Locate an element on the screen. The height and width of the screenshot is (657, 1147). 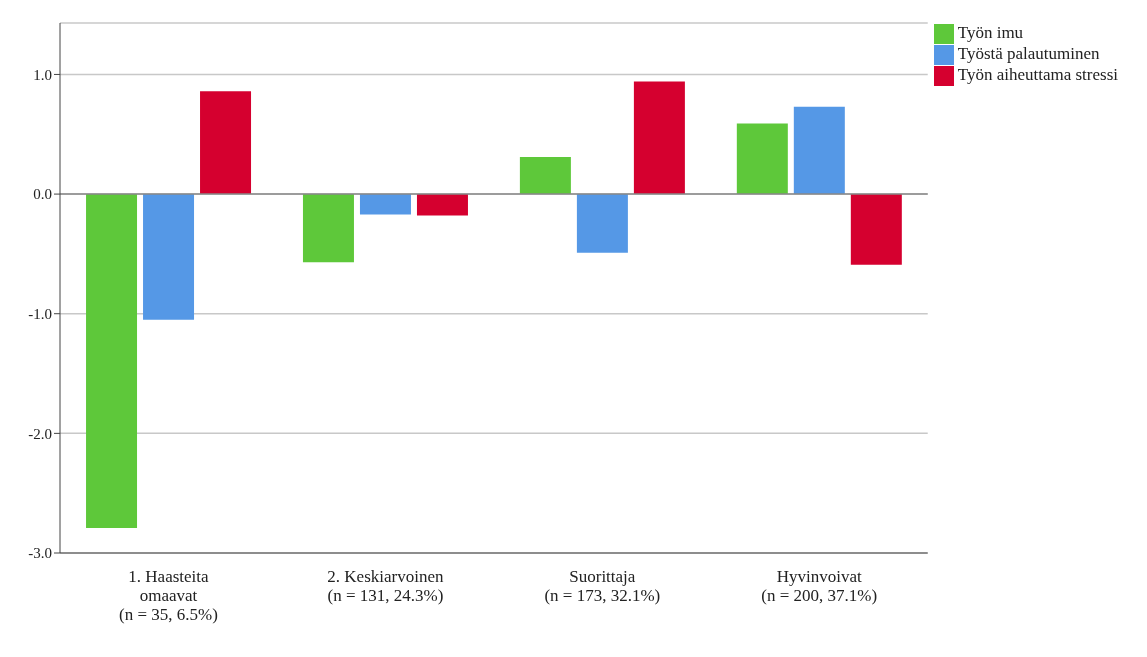
x-tick-label: Suorittaja (n = 173, 32.1%) is located at coordinates (602, 586).